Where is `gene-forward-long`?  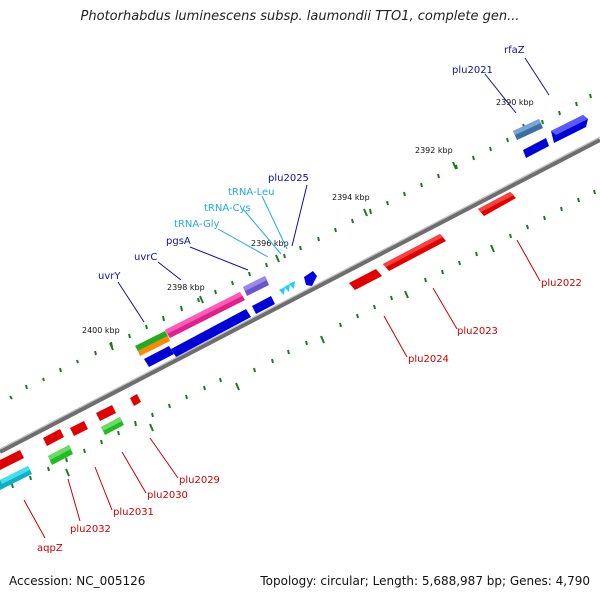 gene-forward-long is located at coordinates (211, 333).